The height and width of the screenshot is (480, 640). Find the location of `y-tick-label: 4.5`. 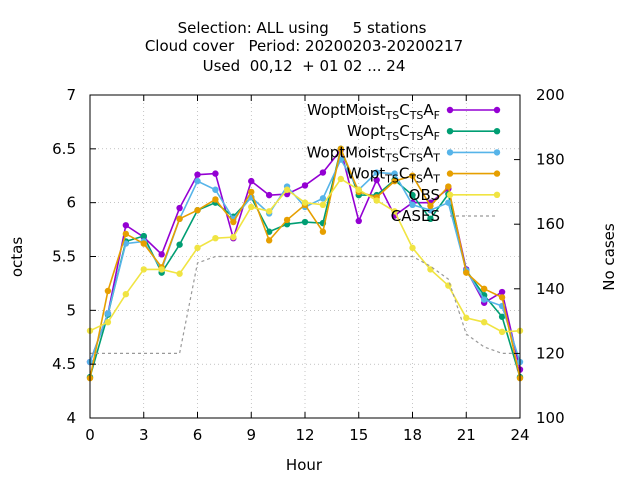

y-tick-label: 4.5 is located at coordinates (64, 364).